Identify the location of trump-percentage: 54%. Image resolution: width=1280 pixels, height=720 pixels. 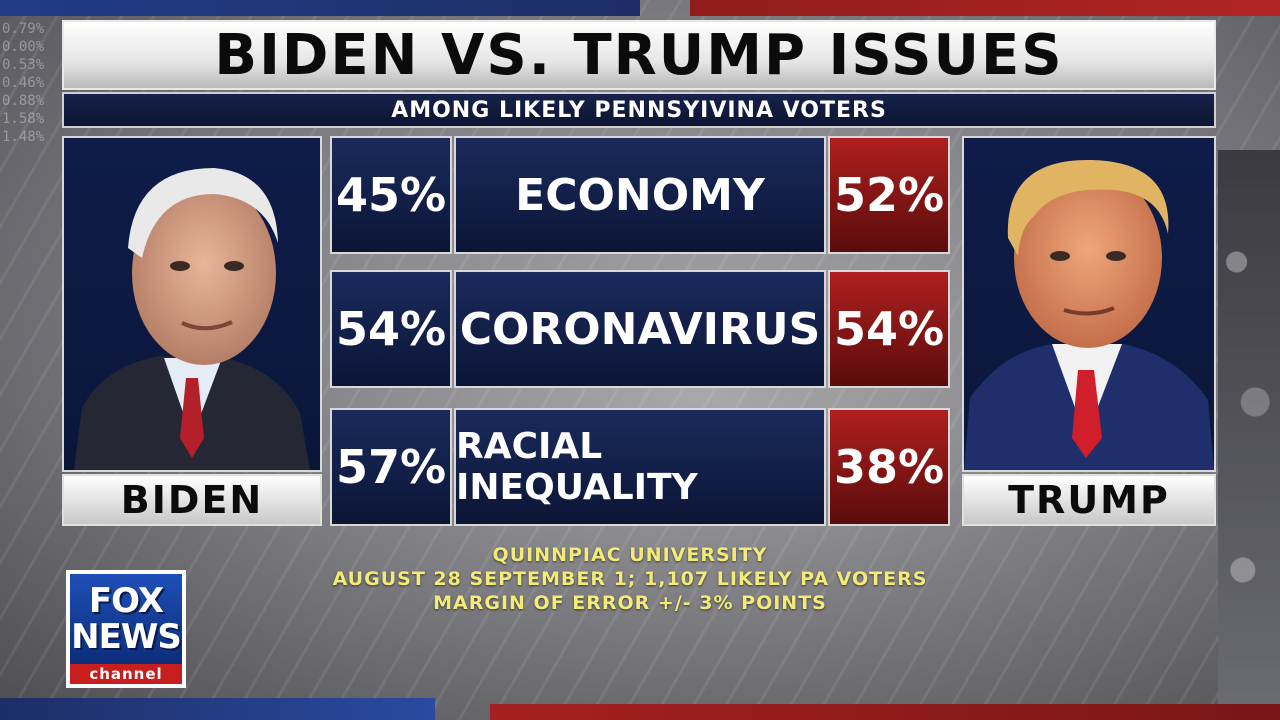
(889, 329).